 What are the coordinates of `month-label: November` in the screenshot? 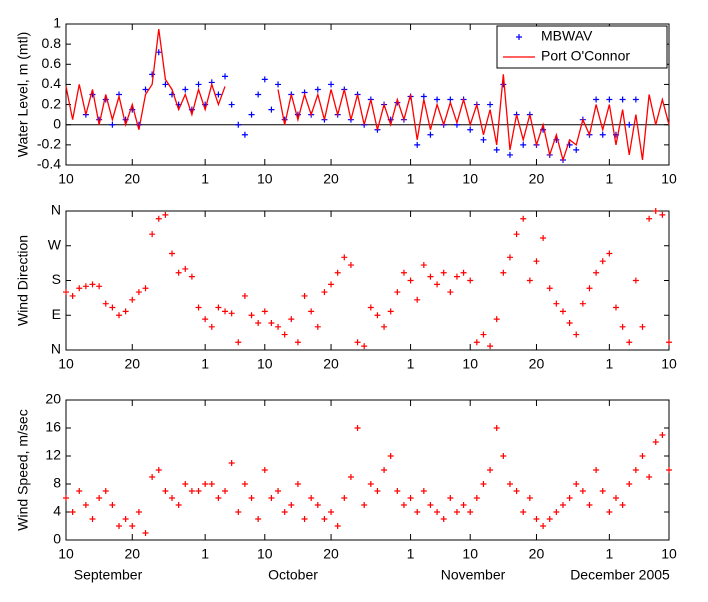 It's located at (473, 575).